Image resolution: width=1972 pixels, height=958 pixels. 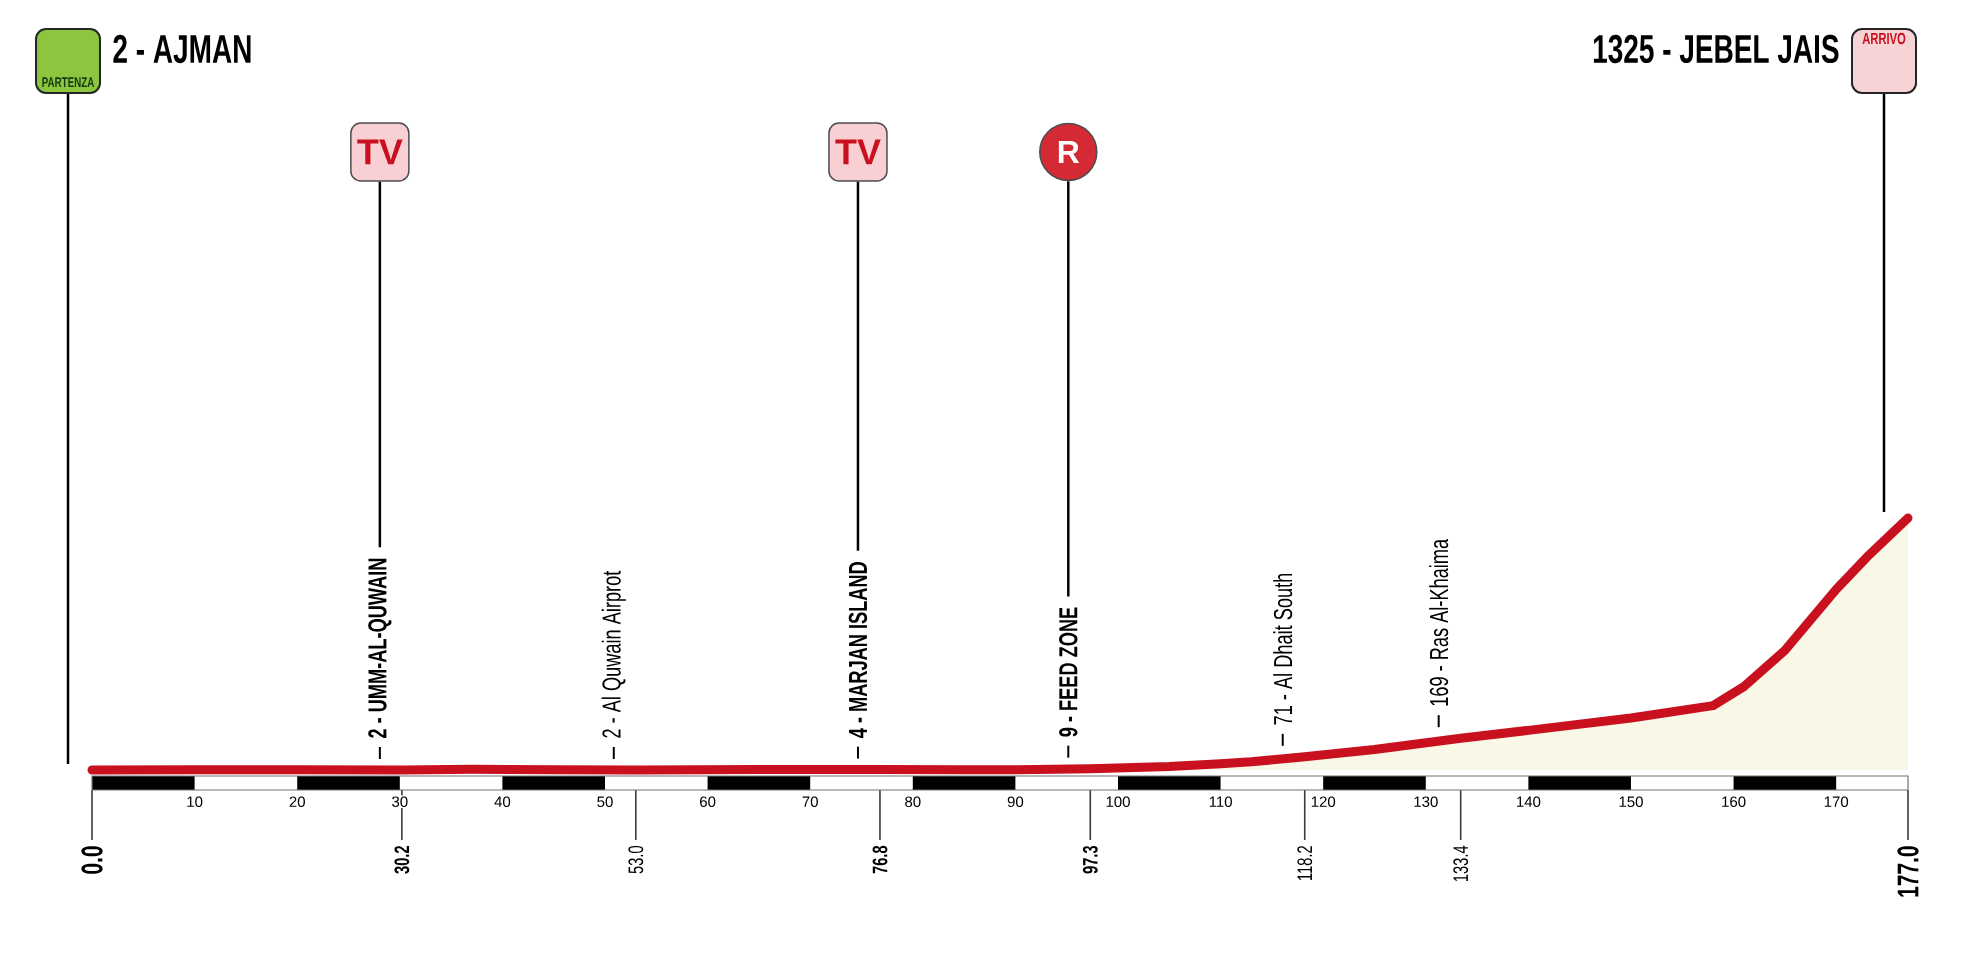 I want to click on data-label: 9 - FEED ZONE, so click(x=1068, y=672).